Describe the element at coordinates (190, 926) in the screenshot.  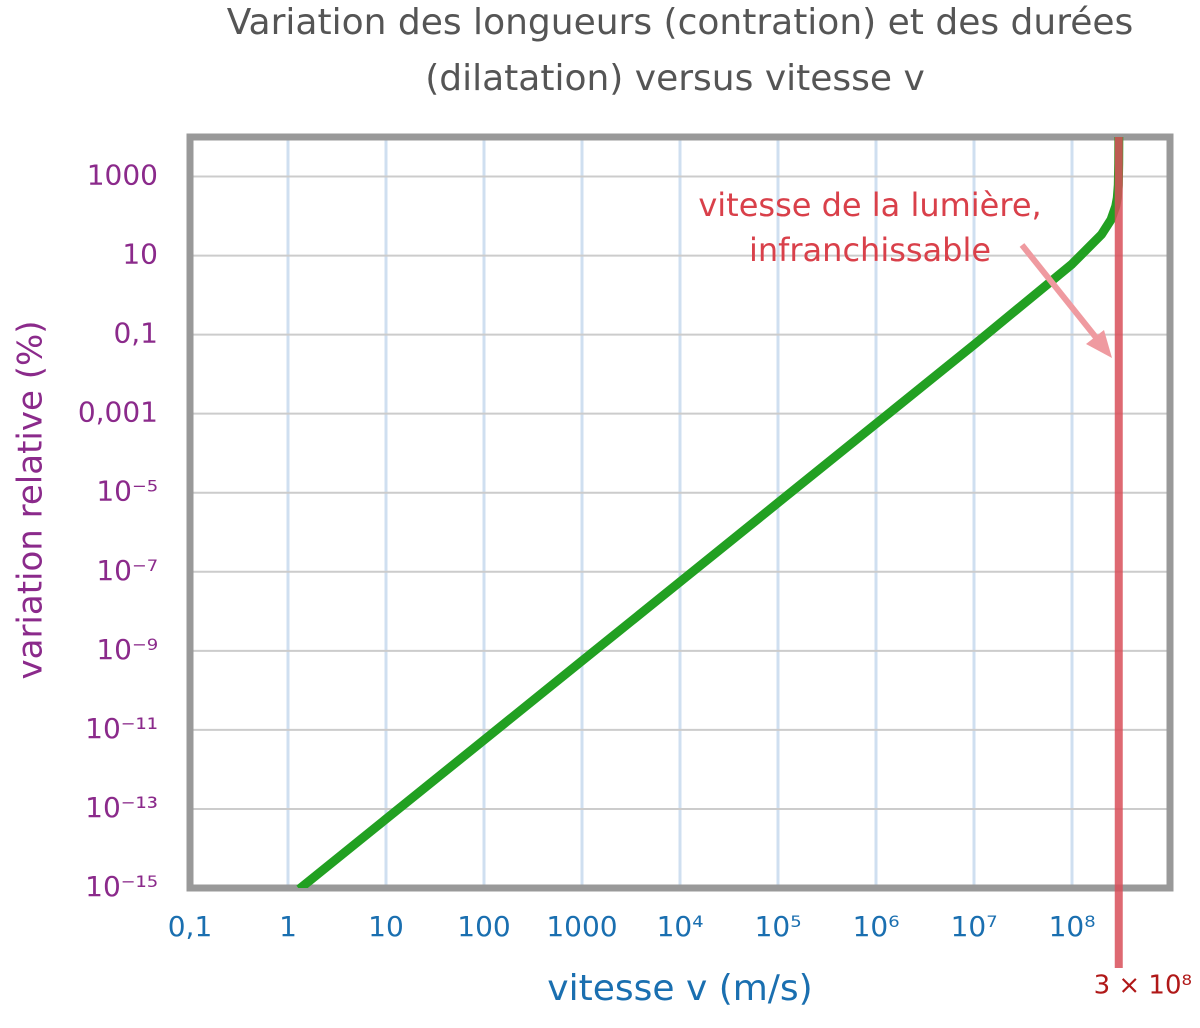
I see `x-tick-label: 0,1` at that location.